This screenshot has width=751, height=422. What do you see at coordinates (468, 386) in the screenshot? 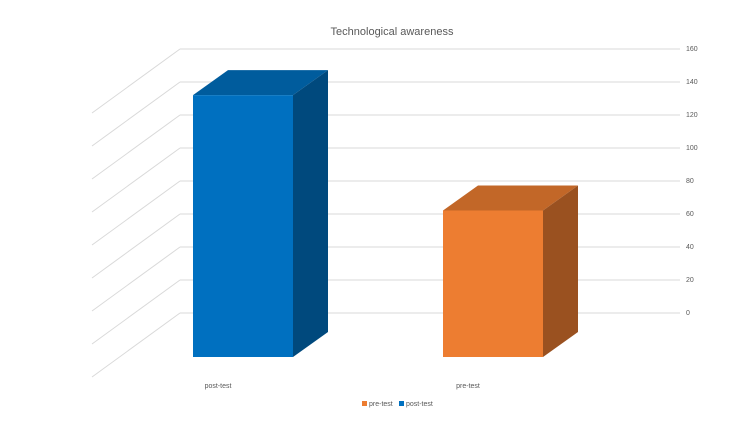
I see `x-tick-label: pre-test` at bounding box center [468, 386].